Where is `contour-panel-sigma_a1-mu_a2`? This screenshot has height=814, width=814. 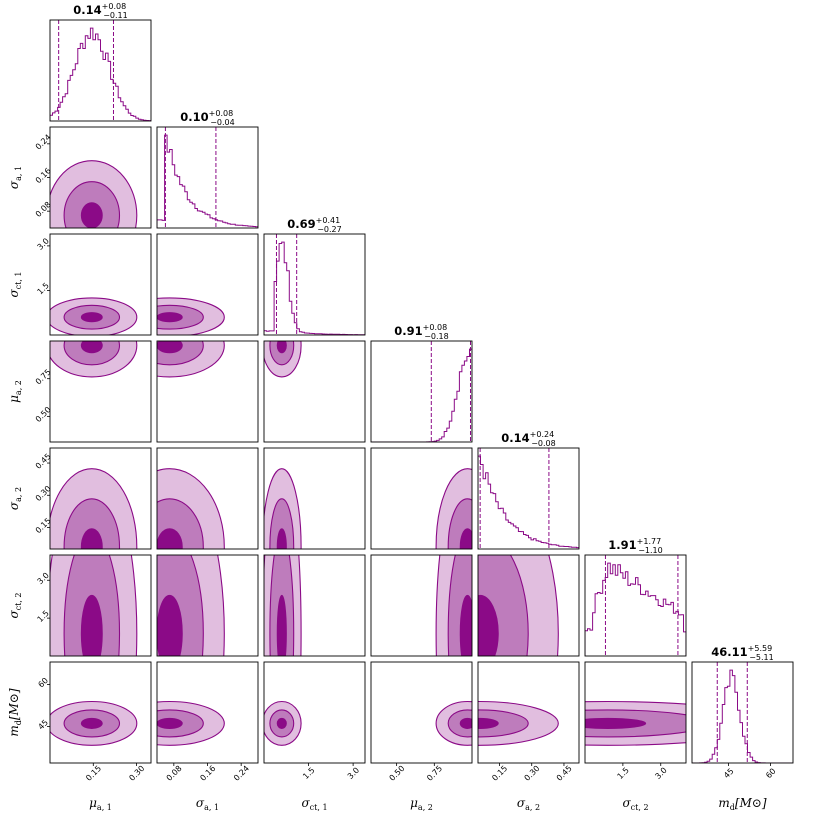 contour-panel-sigma_a1-mu_a2 is located at coordinates (207, 391).